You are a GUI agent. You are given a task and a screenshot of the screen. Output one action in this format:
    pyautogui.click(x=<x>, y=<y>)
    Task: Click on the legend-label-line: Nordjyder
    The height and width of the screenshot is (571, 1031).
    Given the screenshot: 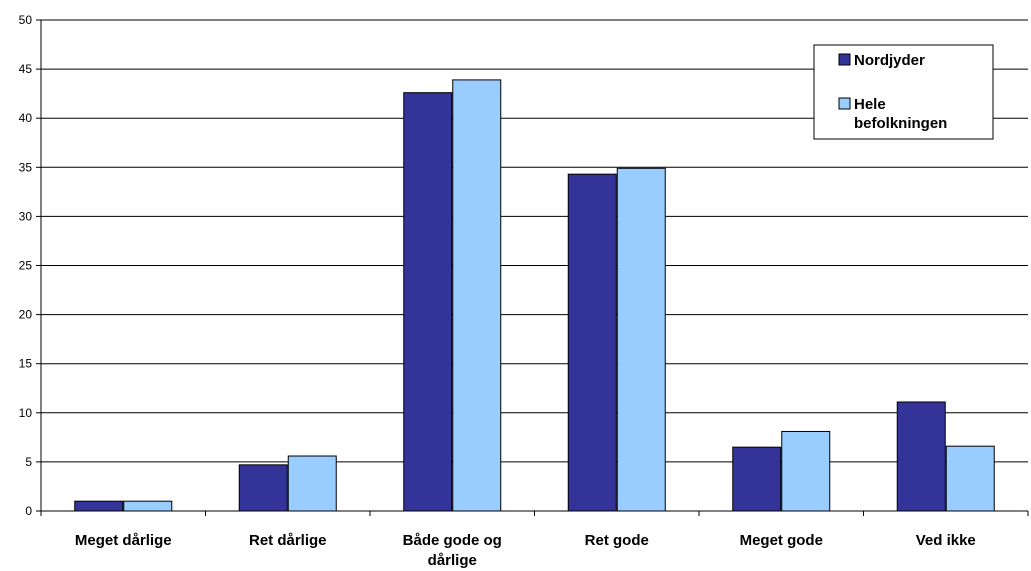 What is the action you would take?
    pyautogui.click(x=889, y=60)
    